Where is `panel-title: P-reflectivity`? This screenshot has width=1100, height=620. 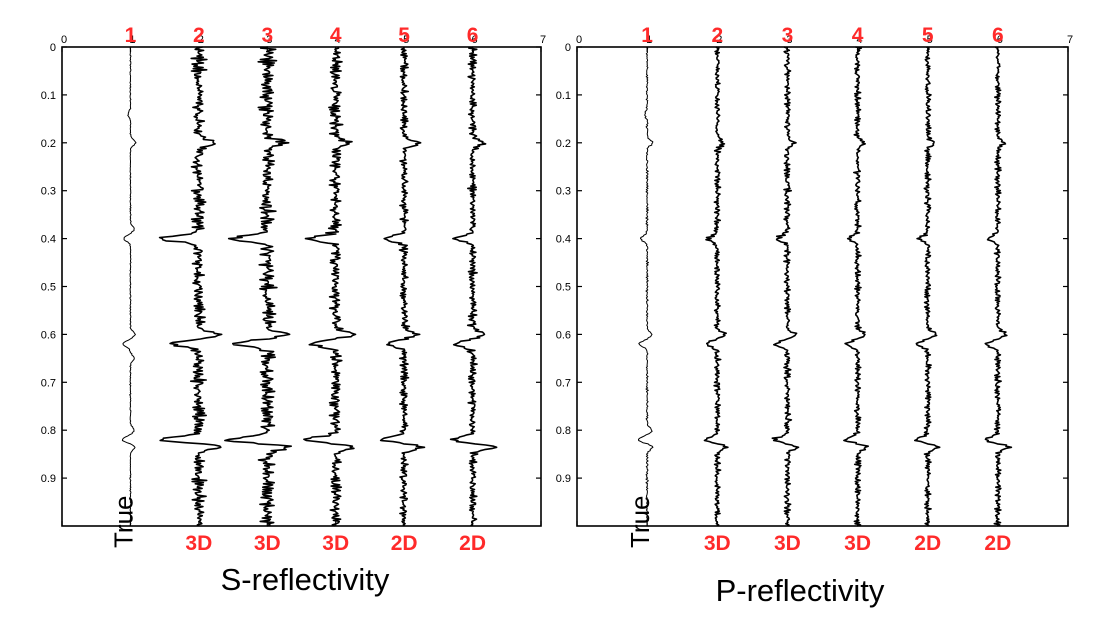
panel-title: P-reflectivity is located at coordinates (800, 590).